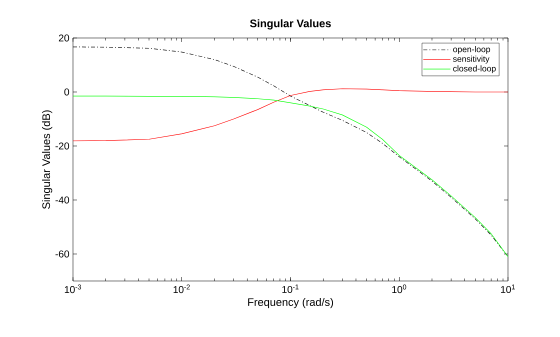 Image resolution: width=560 pixels, height=337 pixels. What do you see at coordinates (471, 50) in the screenshot?
I see `legend-label: open-loop` at bounding box center [471, 50].